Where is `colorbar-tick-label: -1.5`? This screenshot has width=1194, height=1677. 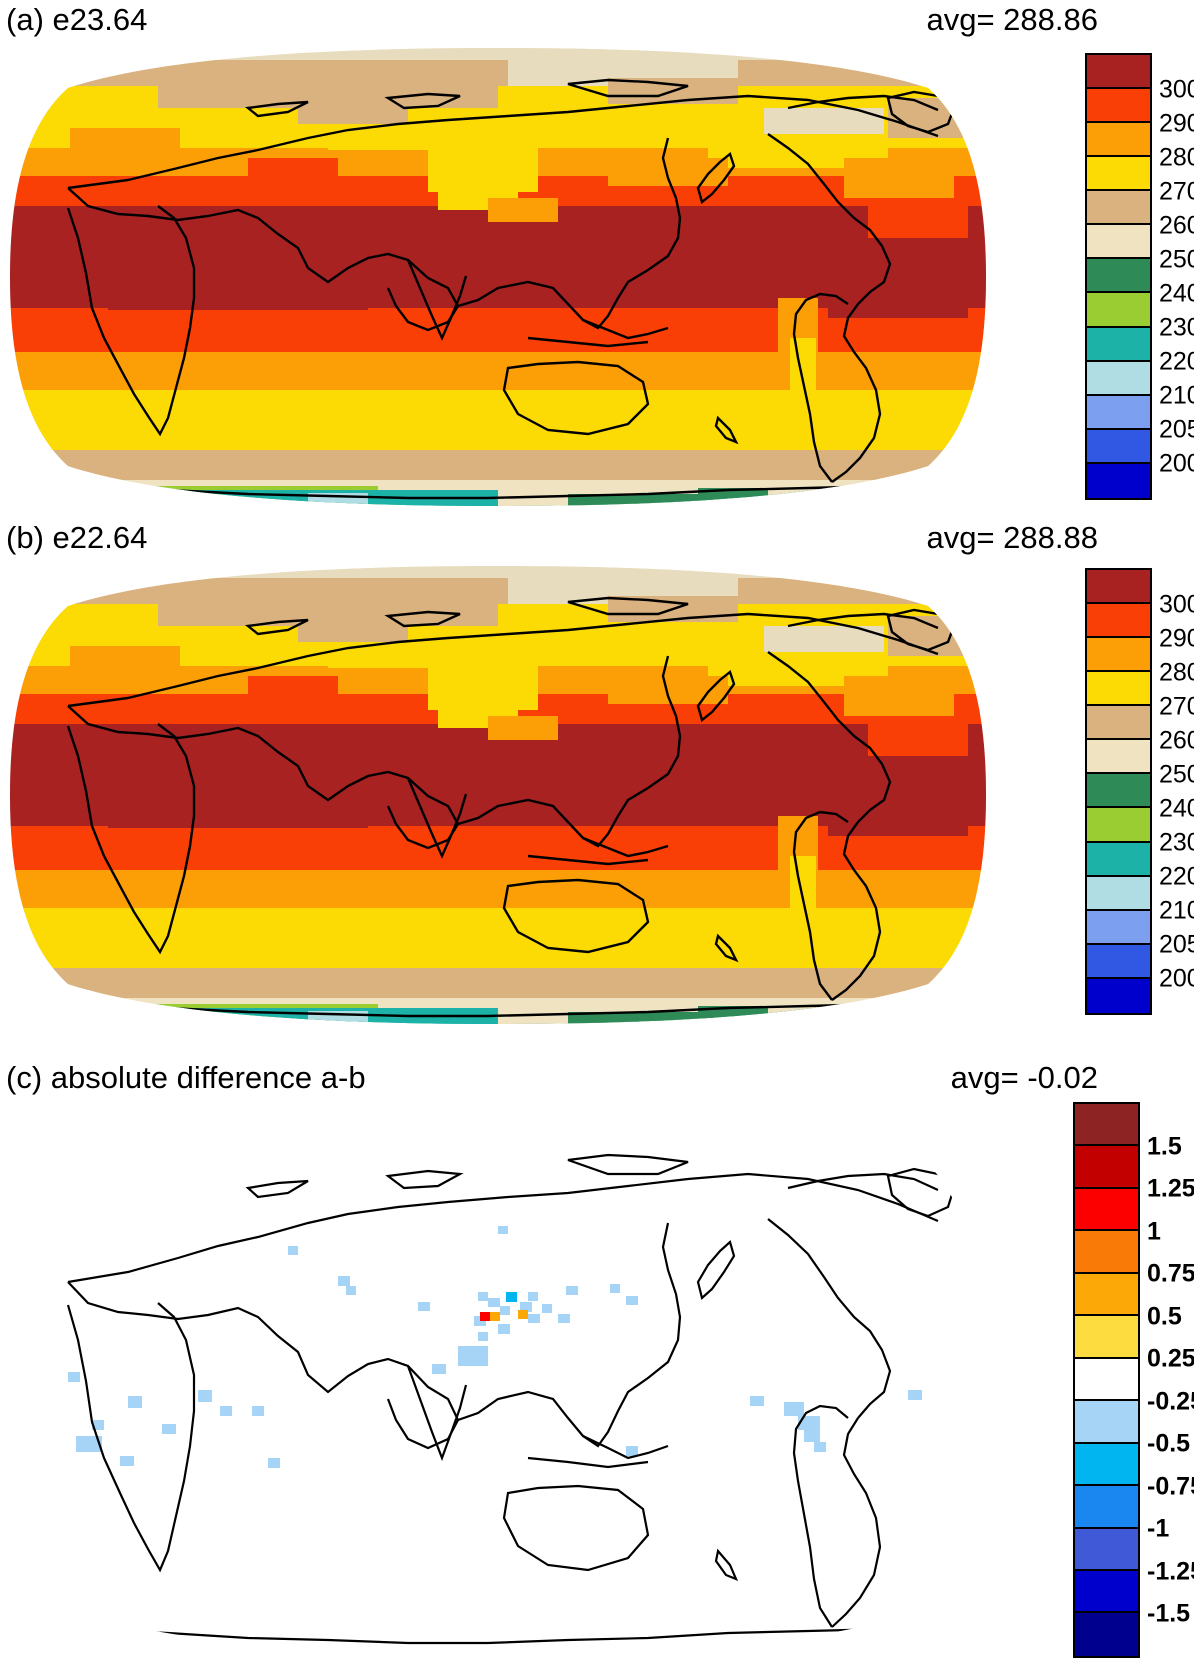
colorbar-tick-label: -1.5 is located at coordinates (1169, 1613).